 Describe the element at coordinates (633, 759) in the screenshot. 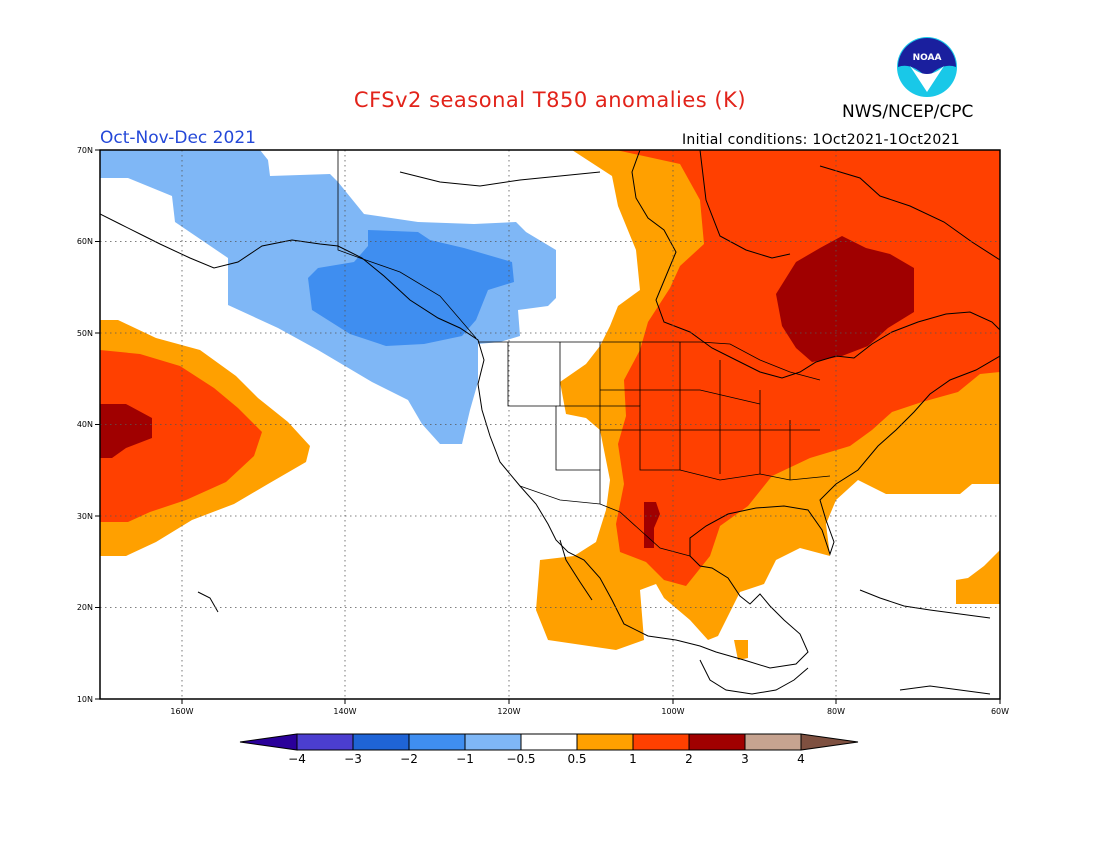

I see `colorbar-tick-label: 1` at that location.